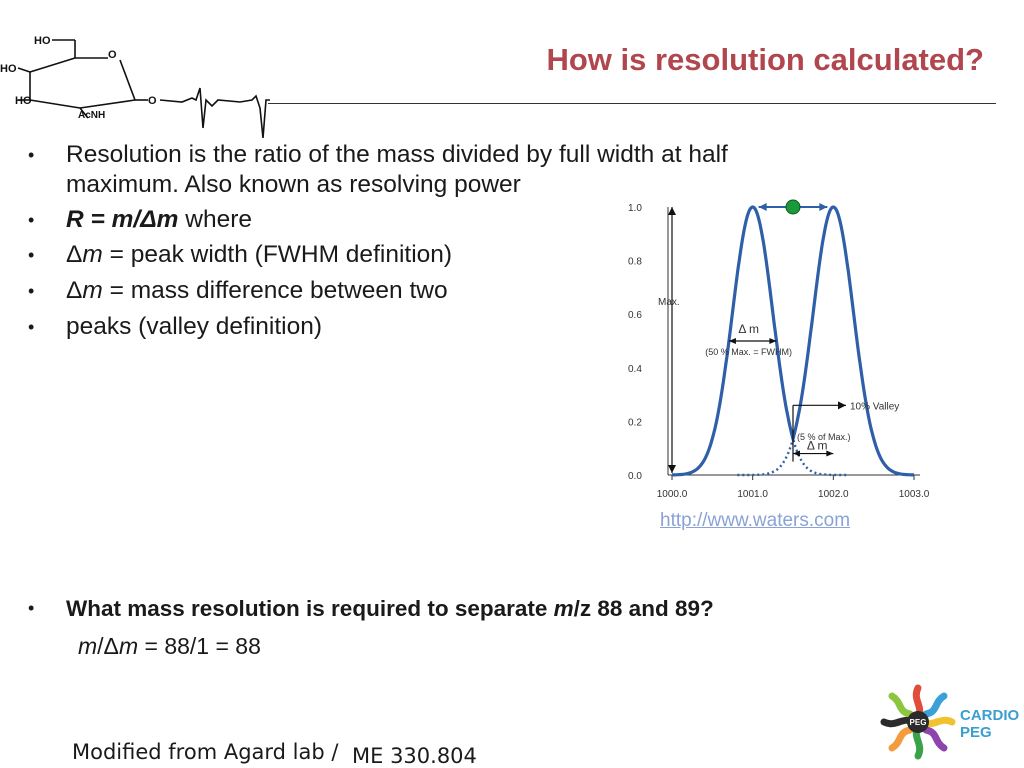 The width and height of the screenshot is (1024, 768). I want to click on fwhm-arrow-head-right, so click(773, 341).